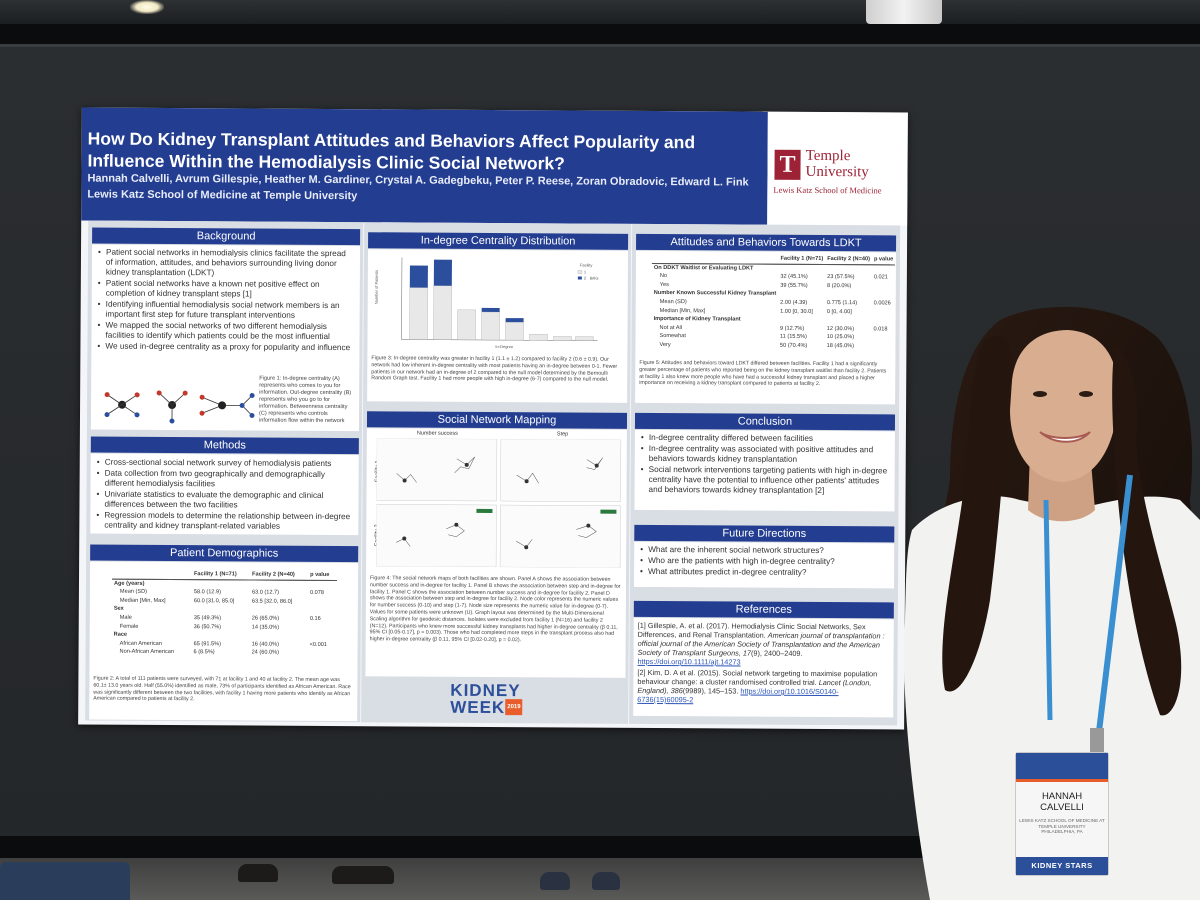  Describe the element at coordinates (792, 328) in the screenshot. I see `table-cell: 9 (12.7%)` at that location.